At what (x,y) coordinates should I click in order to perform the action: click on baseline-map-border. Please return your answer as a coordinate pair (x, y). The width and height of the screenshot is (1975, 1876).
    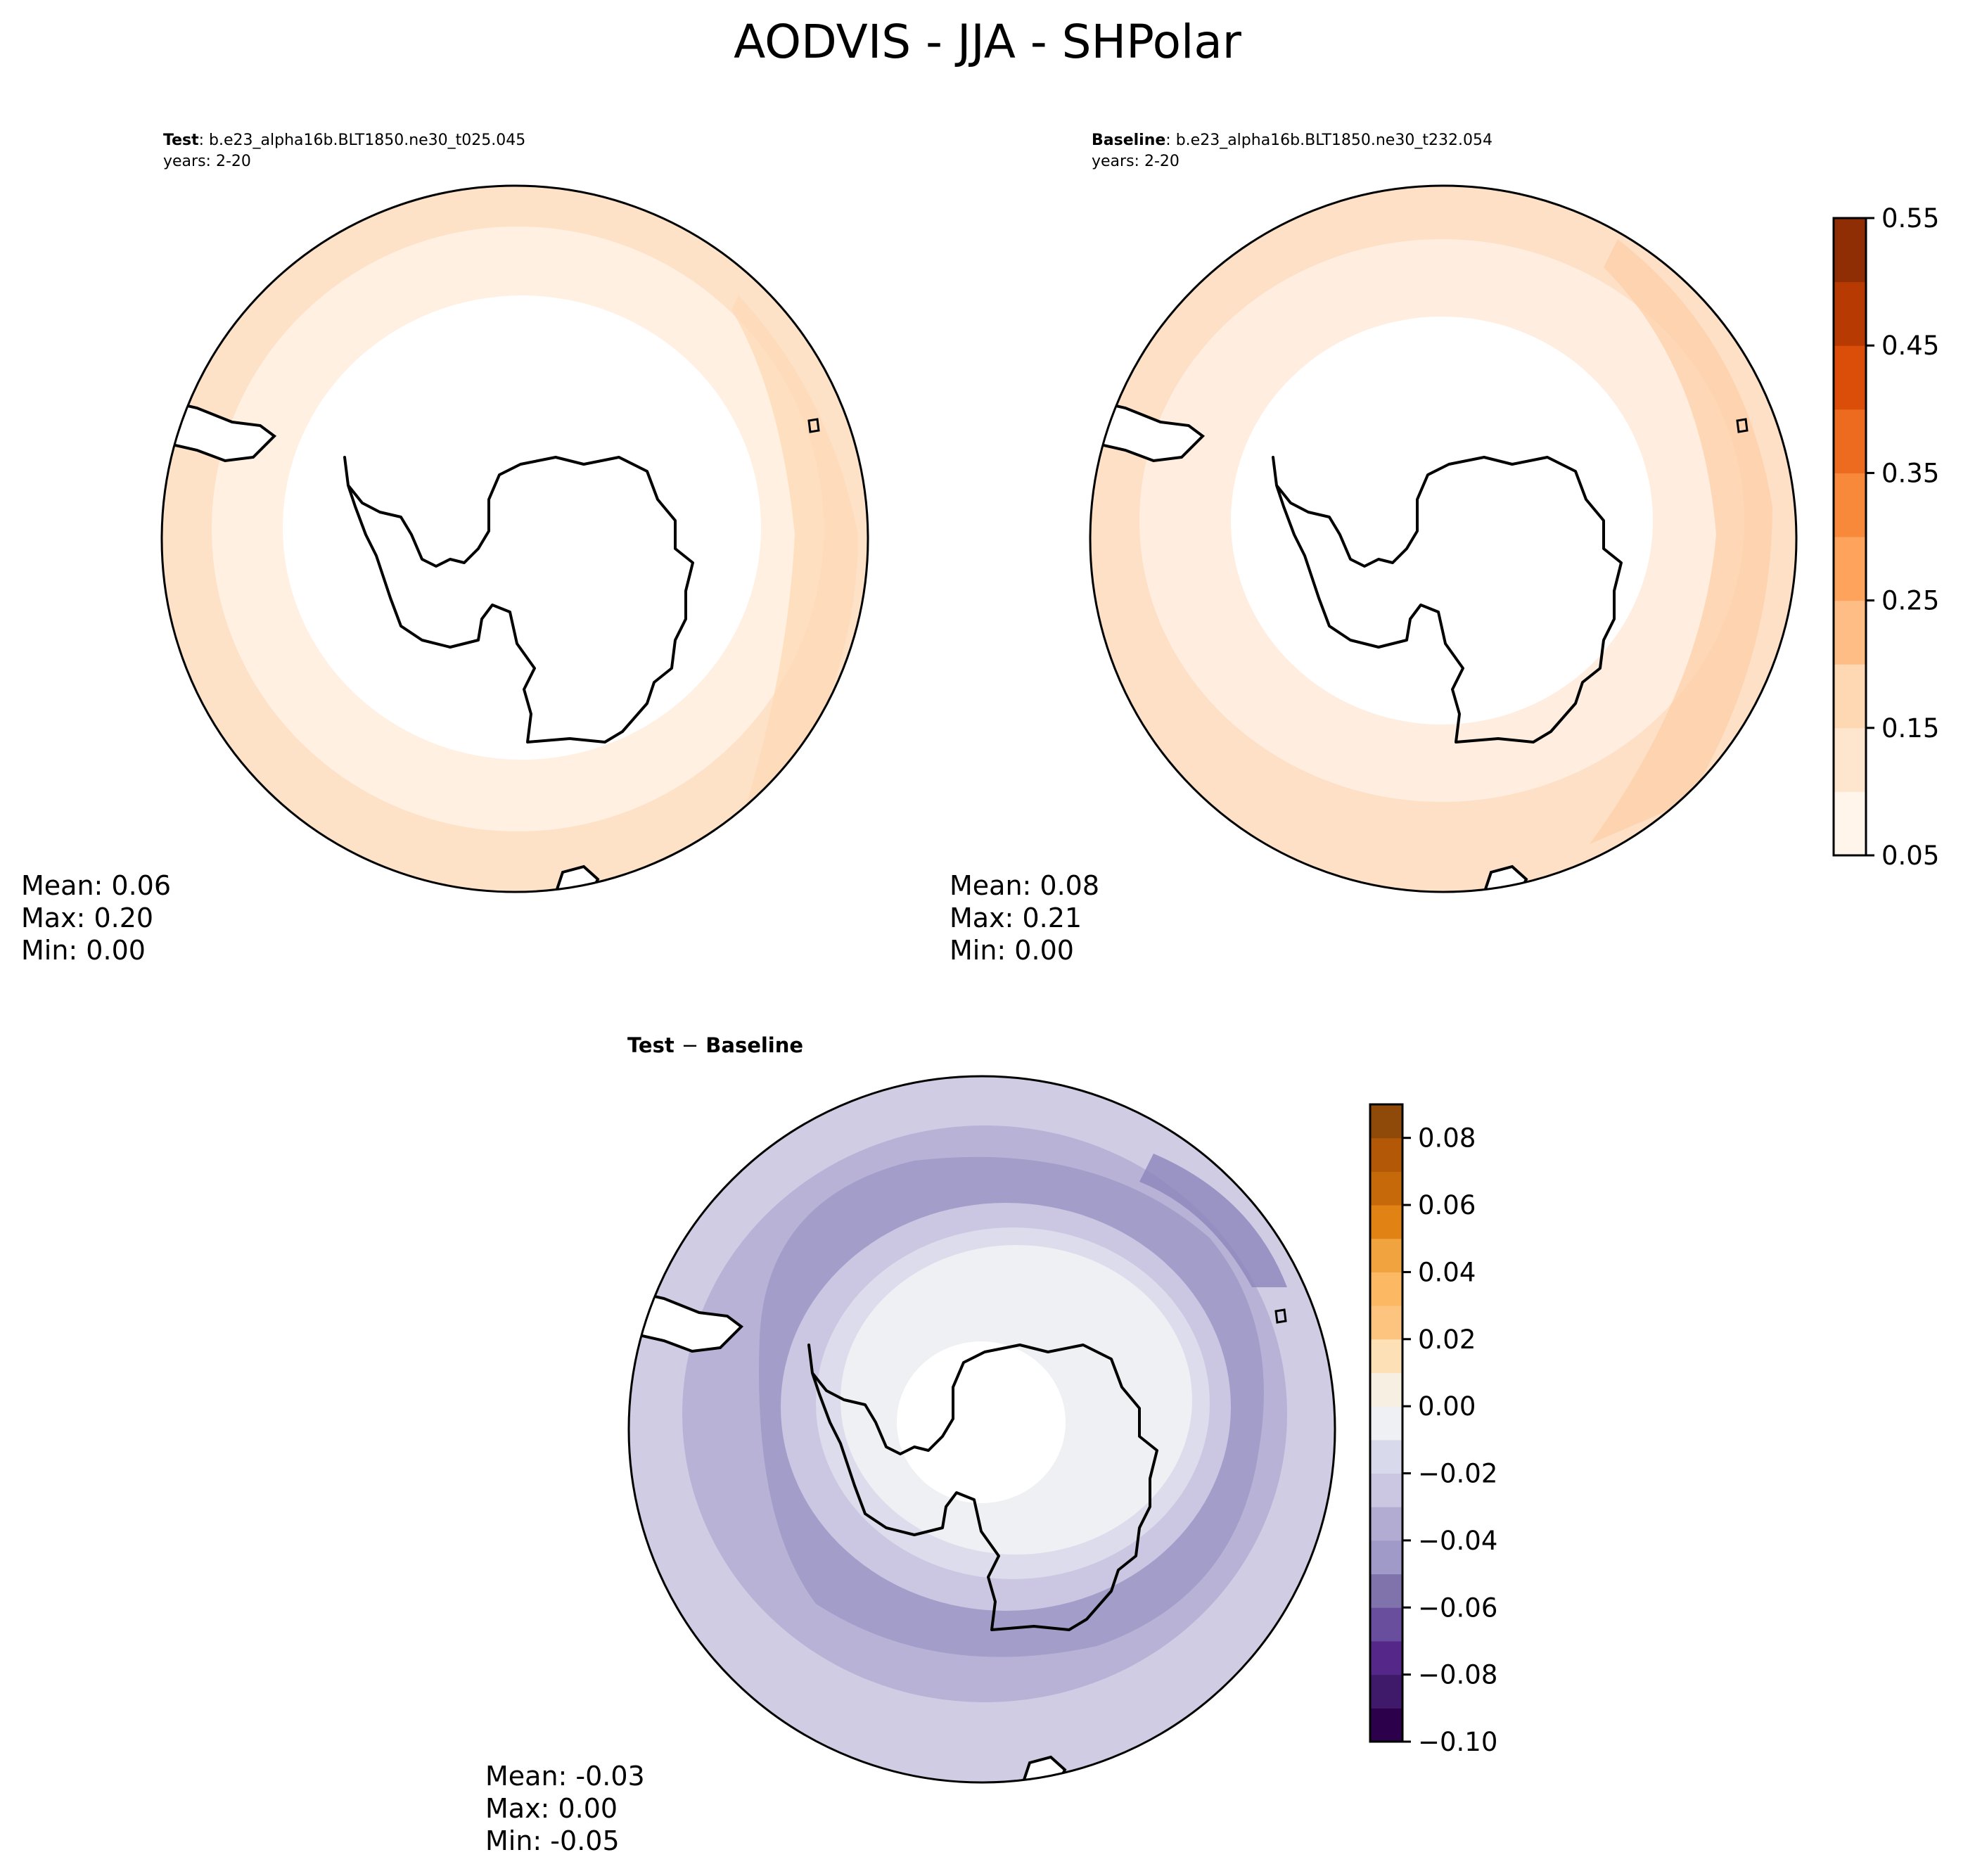
    Looking at the image, I should click on (1443, 538).